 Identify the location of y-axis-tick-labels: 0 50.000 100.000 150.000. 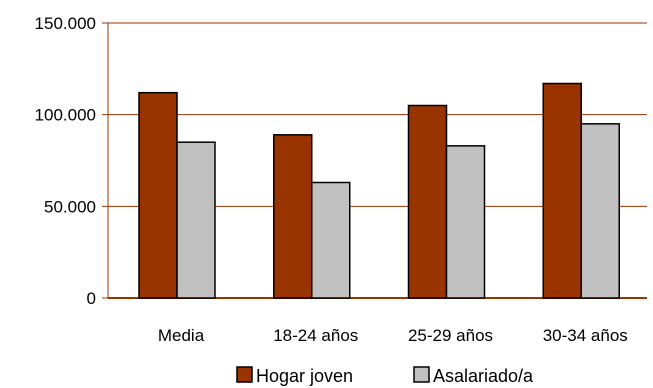
(65, 161).